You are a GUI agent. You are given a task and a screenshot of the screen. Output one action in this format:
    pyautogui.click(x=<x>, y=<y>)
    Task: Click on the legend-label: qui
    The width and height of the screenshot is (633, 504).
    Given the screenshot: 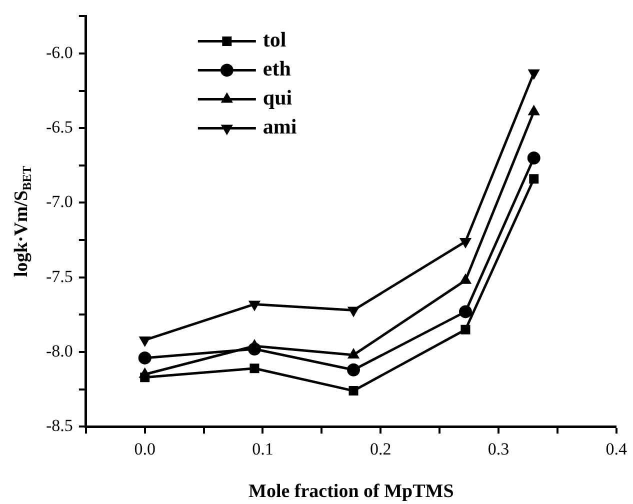 What is the action you would take?
    pyautogui.click(x=277, y=98)
    